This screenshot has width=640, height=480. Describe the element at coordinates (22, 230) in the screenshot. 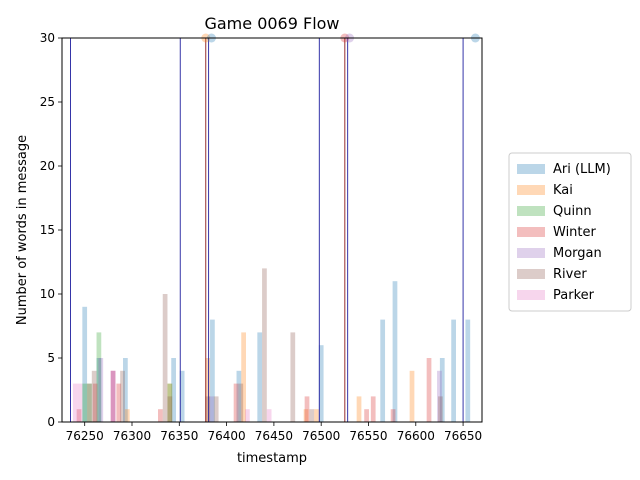

I see `y-axis-label: Number of words in message` at that location.